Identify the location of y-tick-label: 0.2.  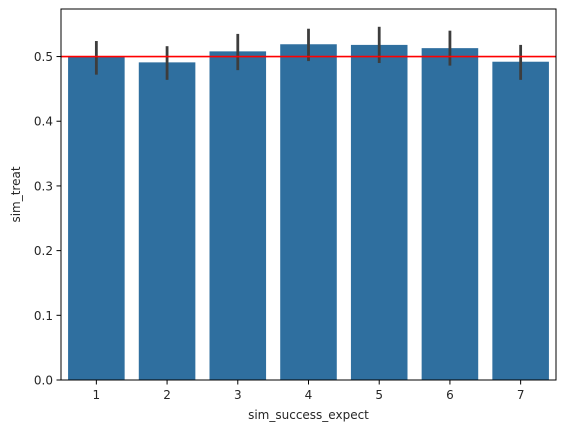
(43, 251).